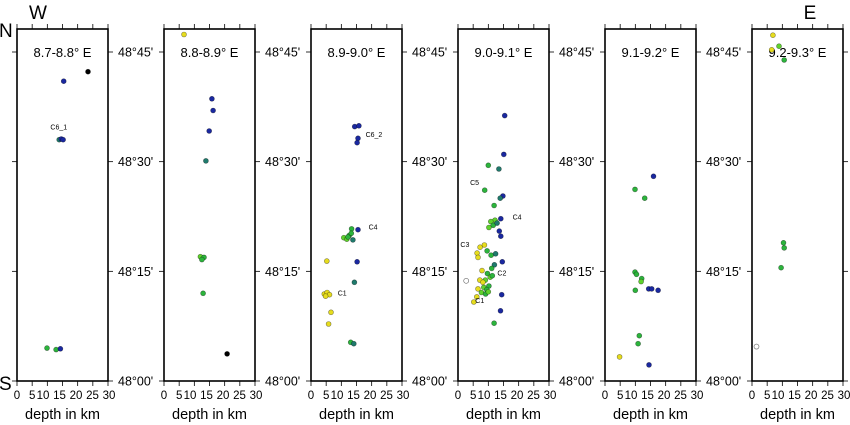 The image size is (850, 425). What do you see at coordinates (474, 183) in the screenshot?
I see `cluster-label: C5` at bounding box center [474, 183].